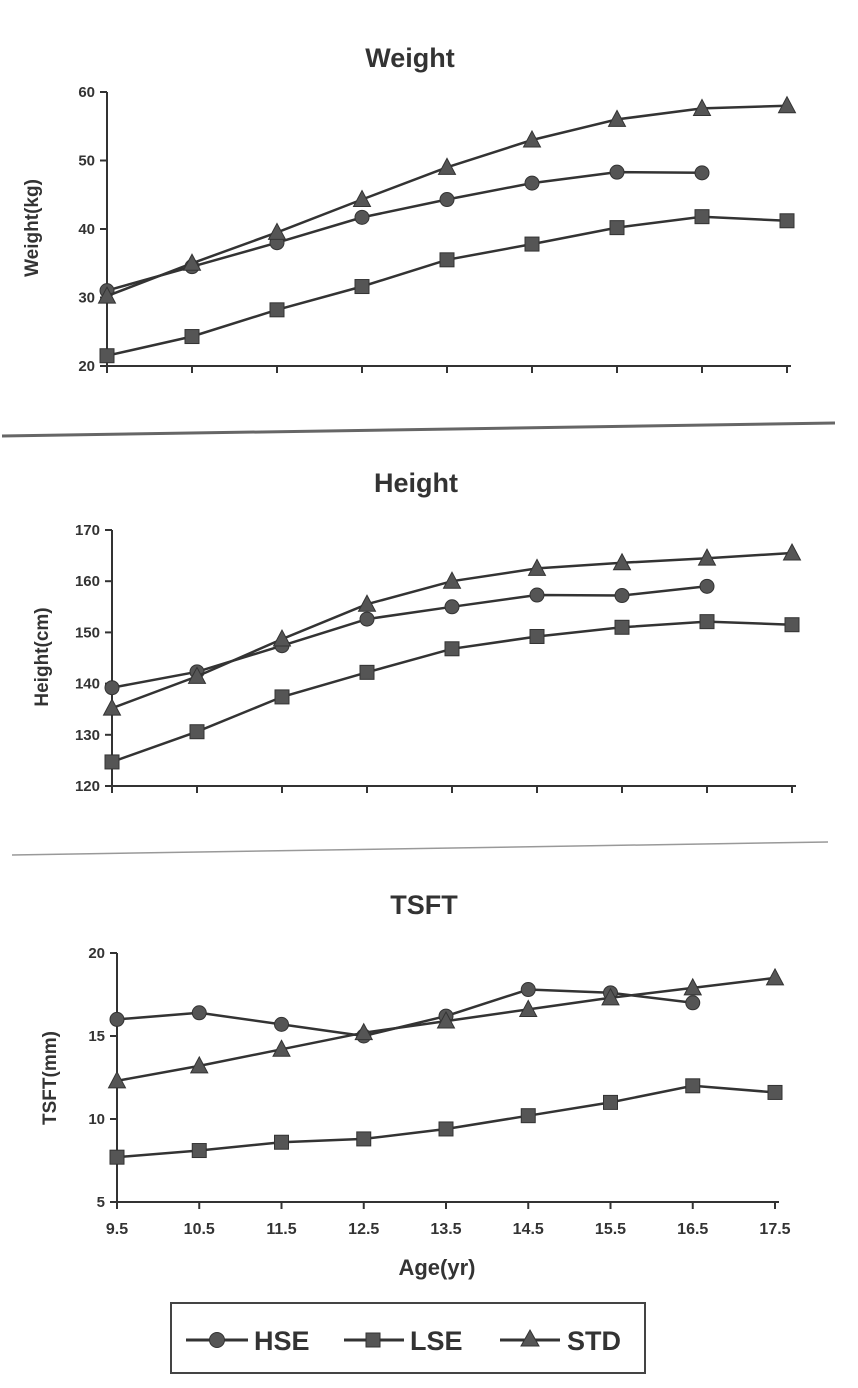 This screenshot has width=858, height=1388. I want to click on legend-label: HSE, so click(282, 1341).